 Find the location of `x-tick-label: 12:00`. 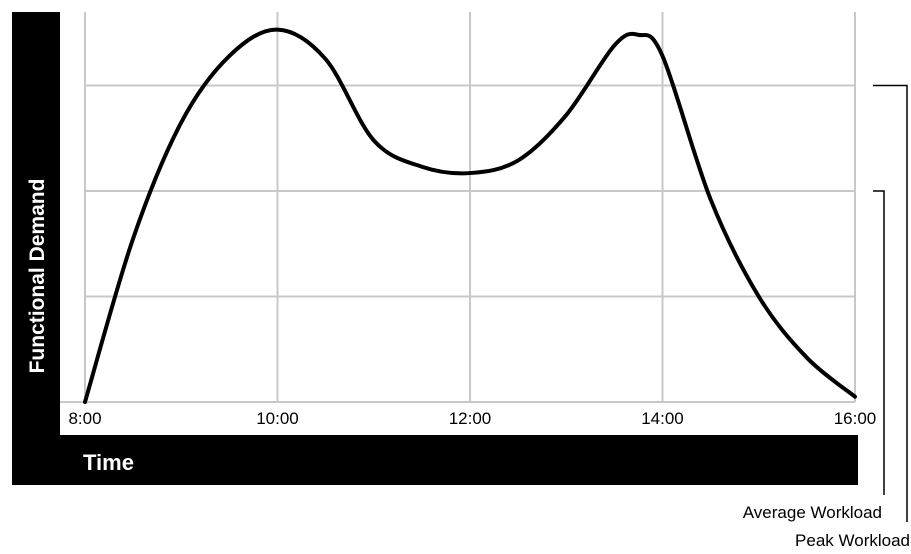

x-tick-label: 12:00 is located at coordinates (470, 418).